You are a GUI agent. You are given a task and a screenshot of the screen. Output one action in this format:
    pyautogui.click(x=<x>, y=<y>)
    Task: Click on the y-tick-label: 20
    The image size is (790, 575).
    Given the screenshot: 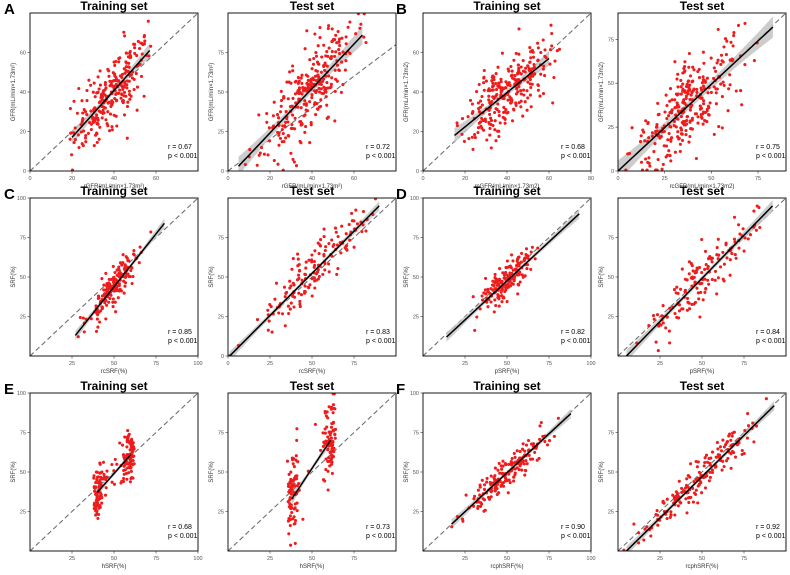 What is the action you would take?
    pyautogui.click(x=23, y=133)
    